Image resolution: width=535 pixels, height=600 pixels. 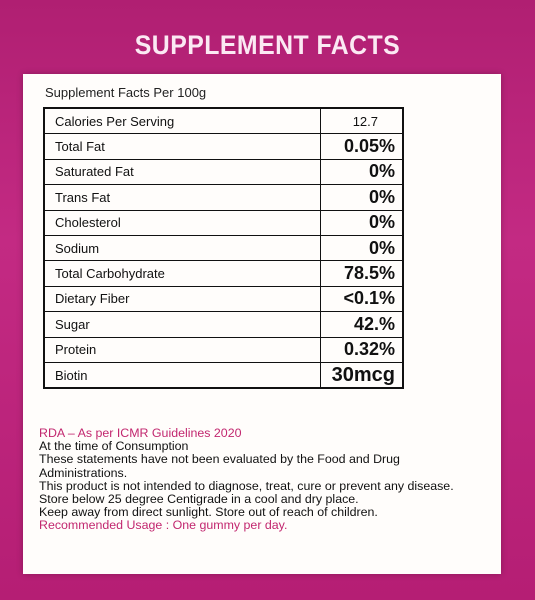 I want to click on table-row: Calories Per Serving 12.7, so click(x=223, y=121).